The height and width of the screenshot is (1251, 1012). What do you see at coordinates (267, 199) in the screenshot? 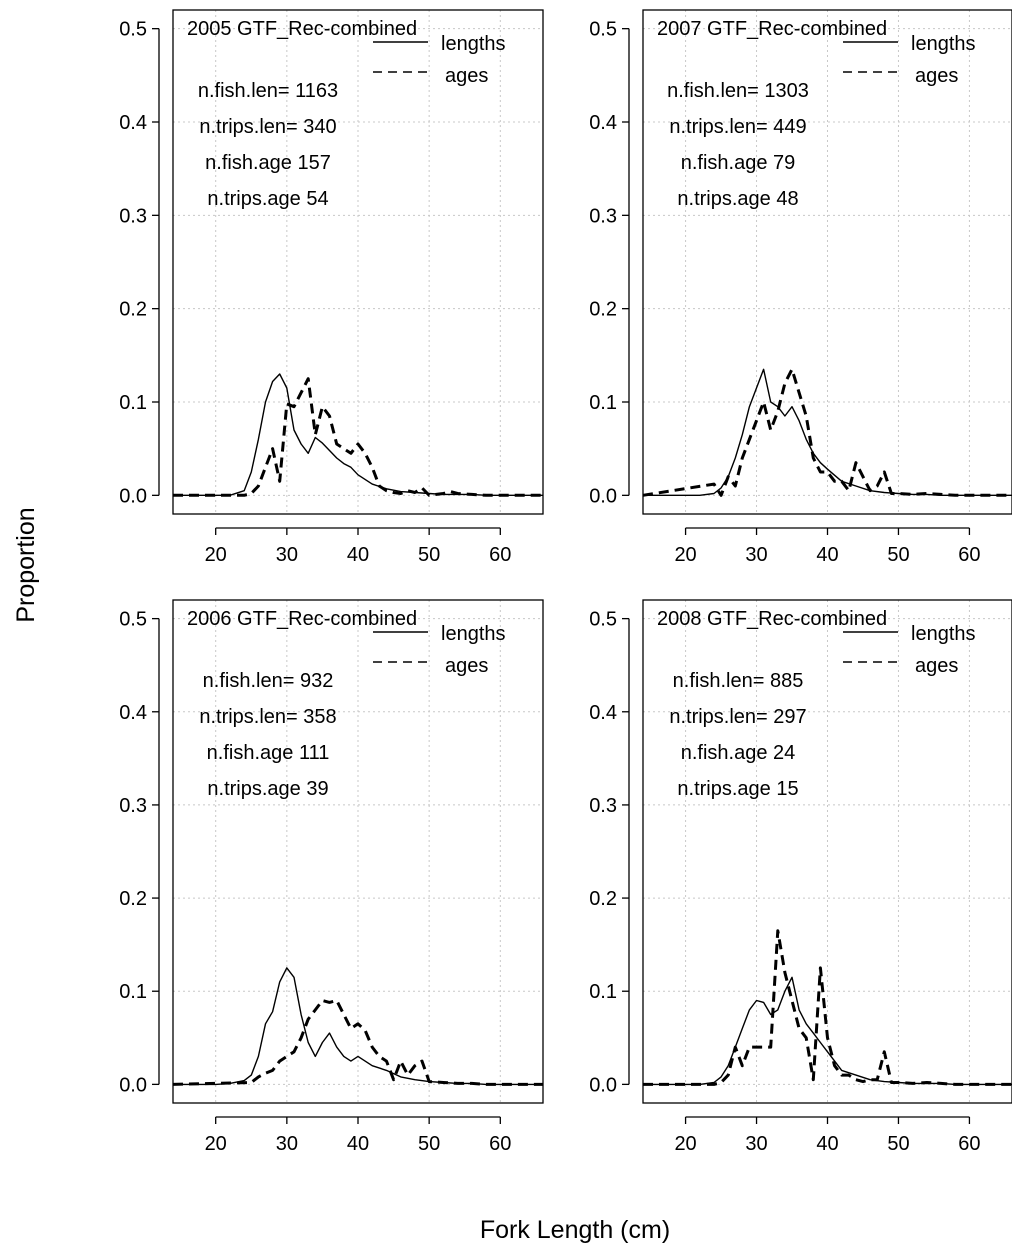
I see `annotation-text: n.trips.age 54` at bounding box center [267, 199].